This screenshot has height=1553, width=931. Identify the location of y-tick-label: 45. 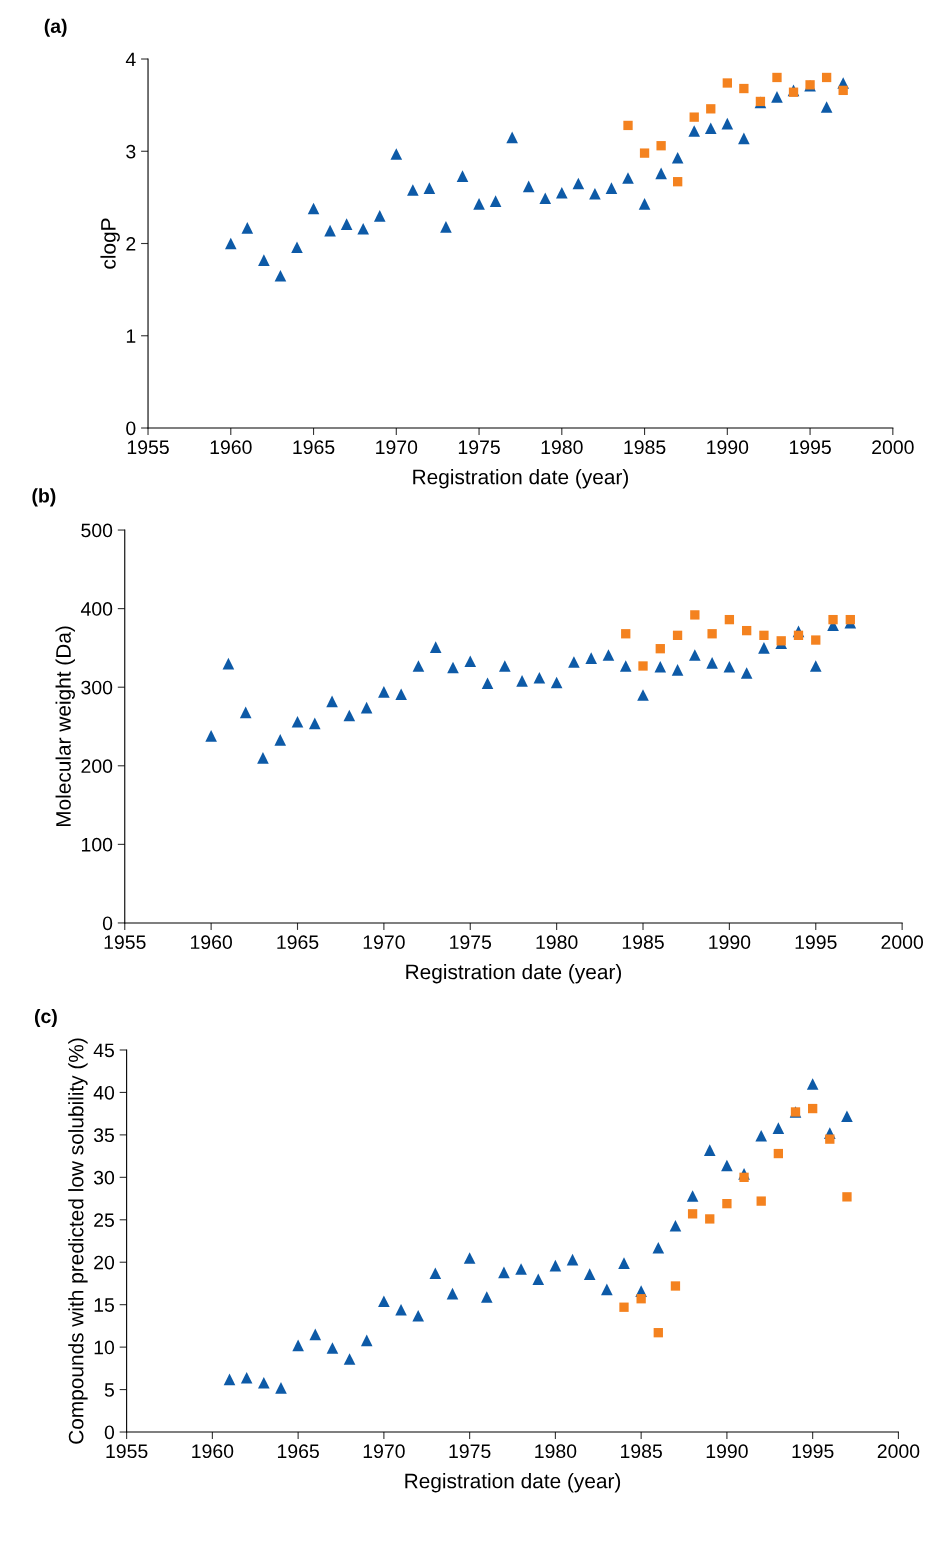
(103, 1050).